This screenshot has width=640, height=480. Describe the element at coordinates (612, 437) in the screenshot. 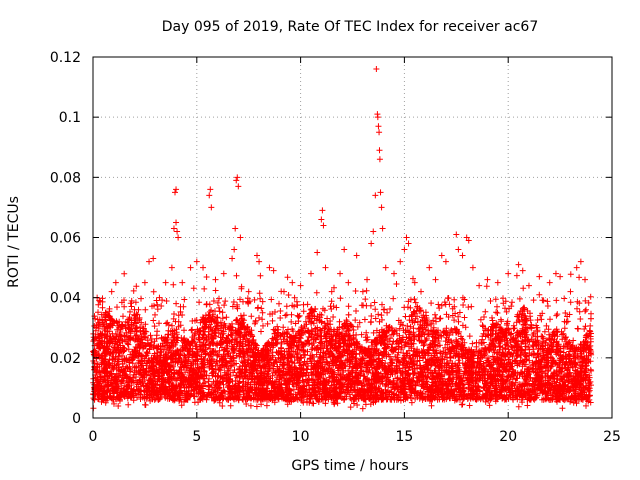

I see `x-tick-label: 25` at that location.